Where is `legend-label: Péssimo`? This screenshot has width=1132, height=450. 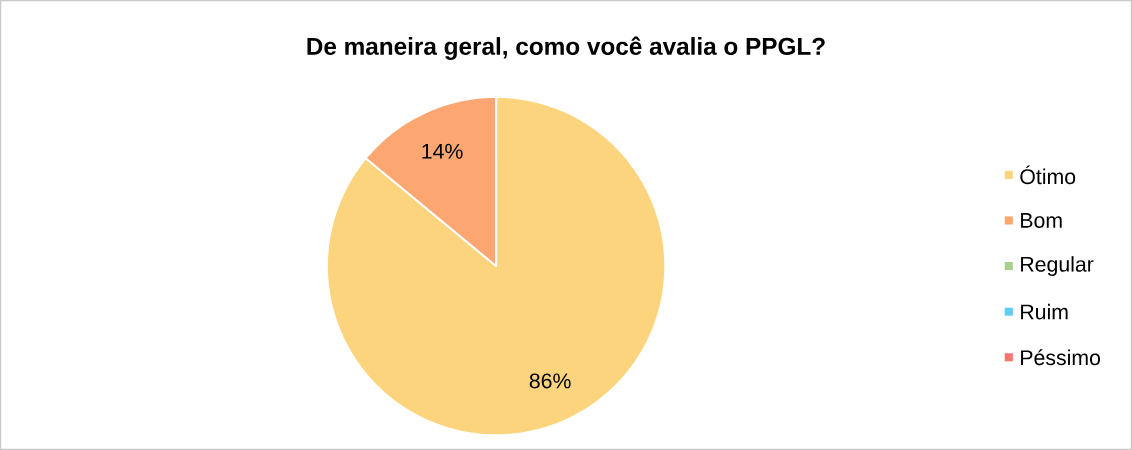
legend-label: Péssimo is located at coordinates (1061, 357).